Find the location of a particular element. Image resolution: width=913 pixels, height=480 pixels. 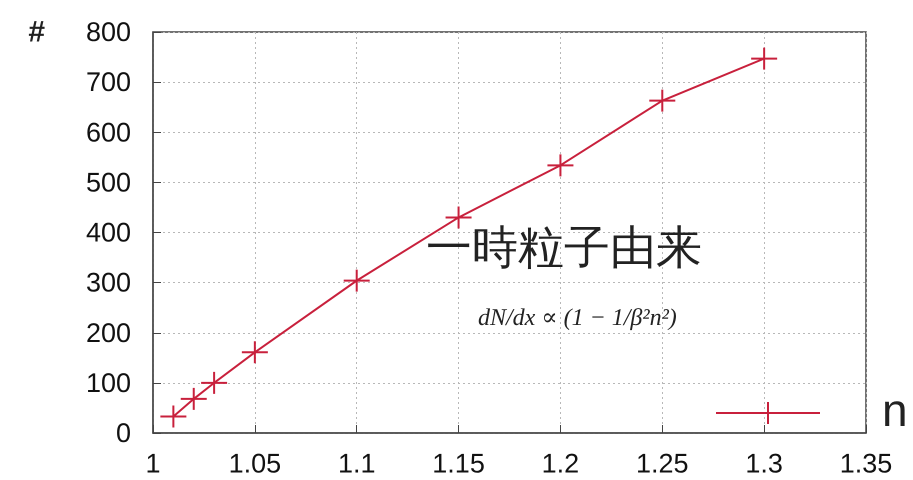

y-tick-label: 500 is located at coordinates (108, 182).